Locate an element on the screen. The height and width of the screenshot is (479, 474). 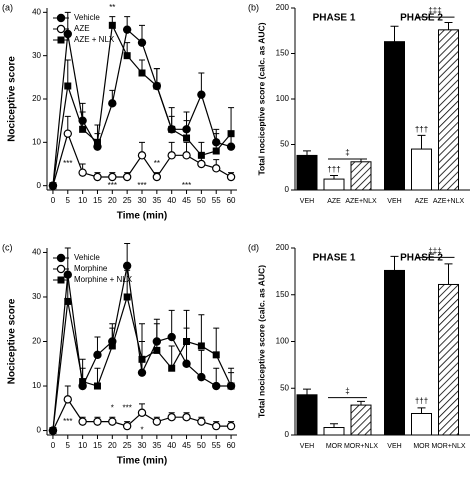
phase-label: PHASE 2 is located at coordinates (421, 258).